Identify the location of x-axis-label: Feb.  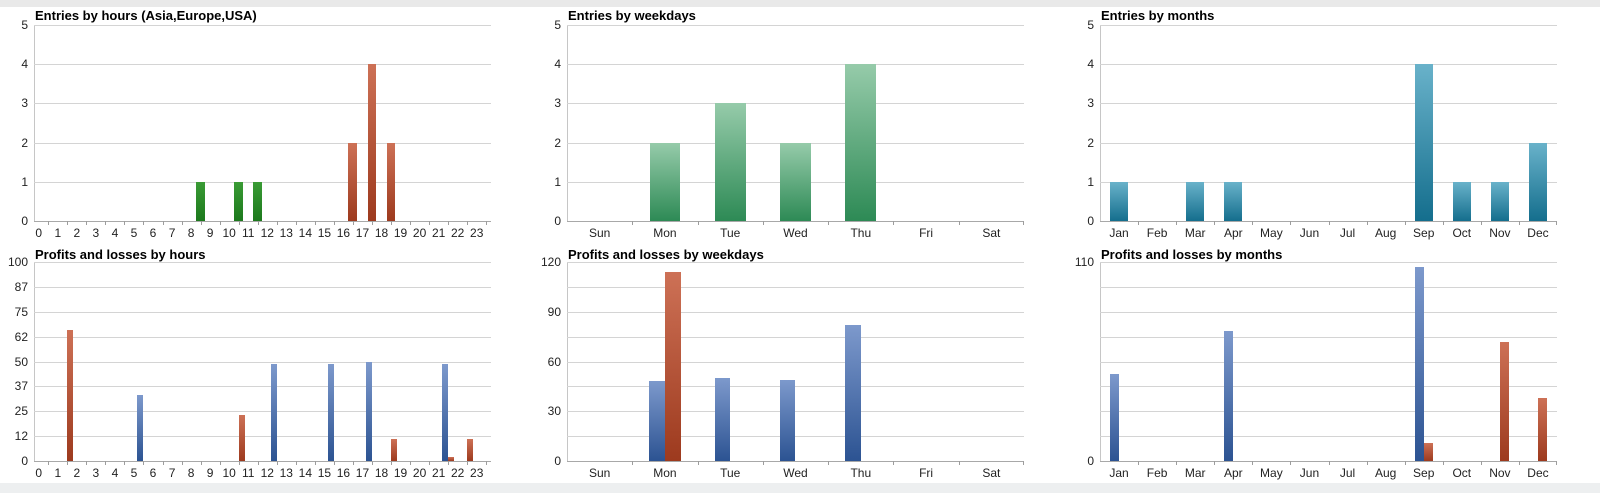
(1157, 473).